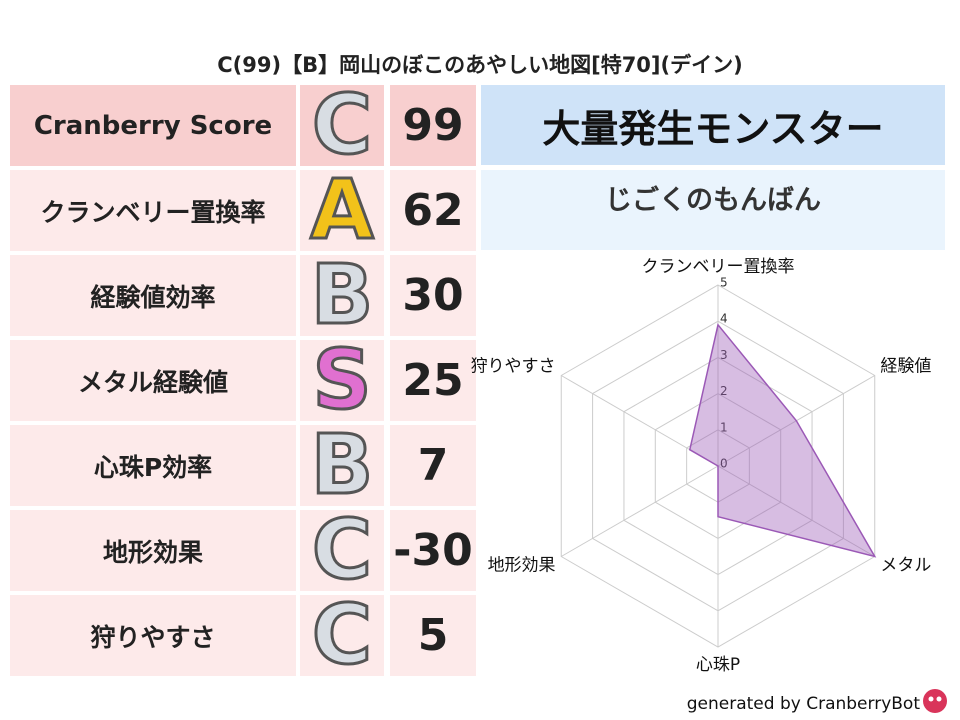 The height and width of the screenshot is (720, 960). I want to click on footer: generated by CranberryBot, so click(803, 704).